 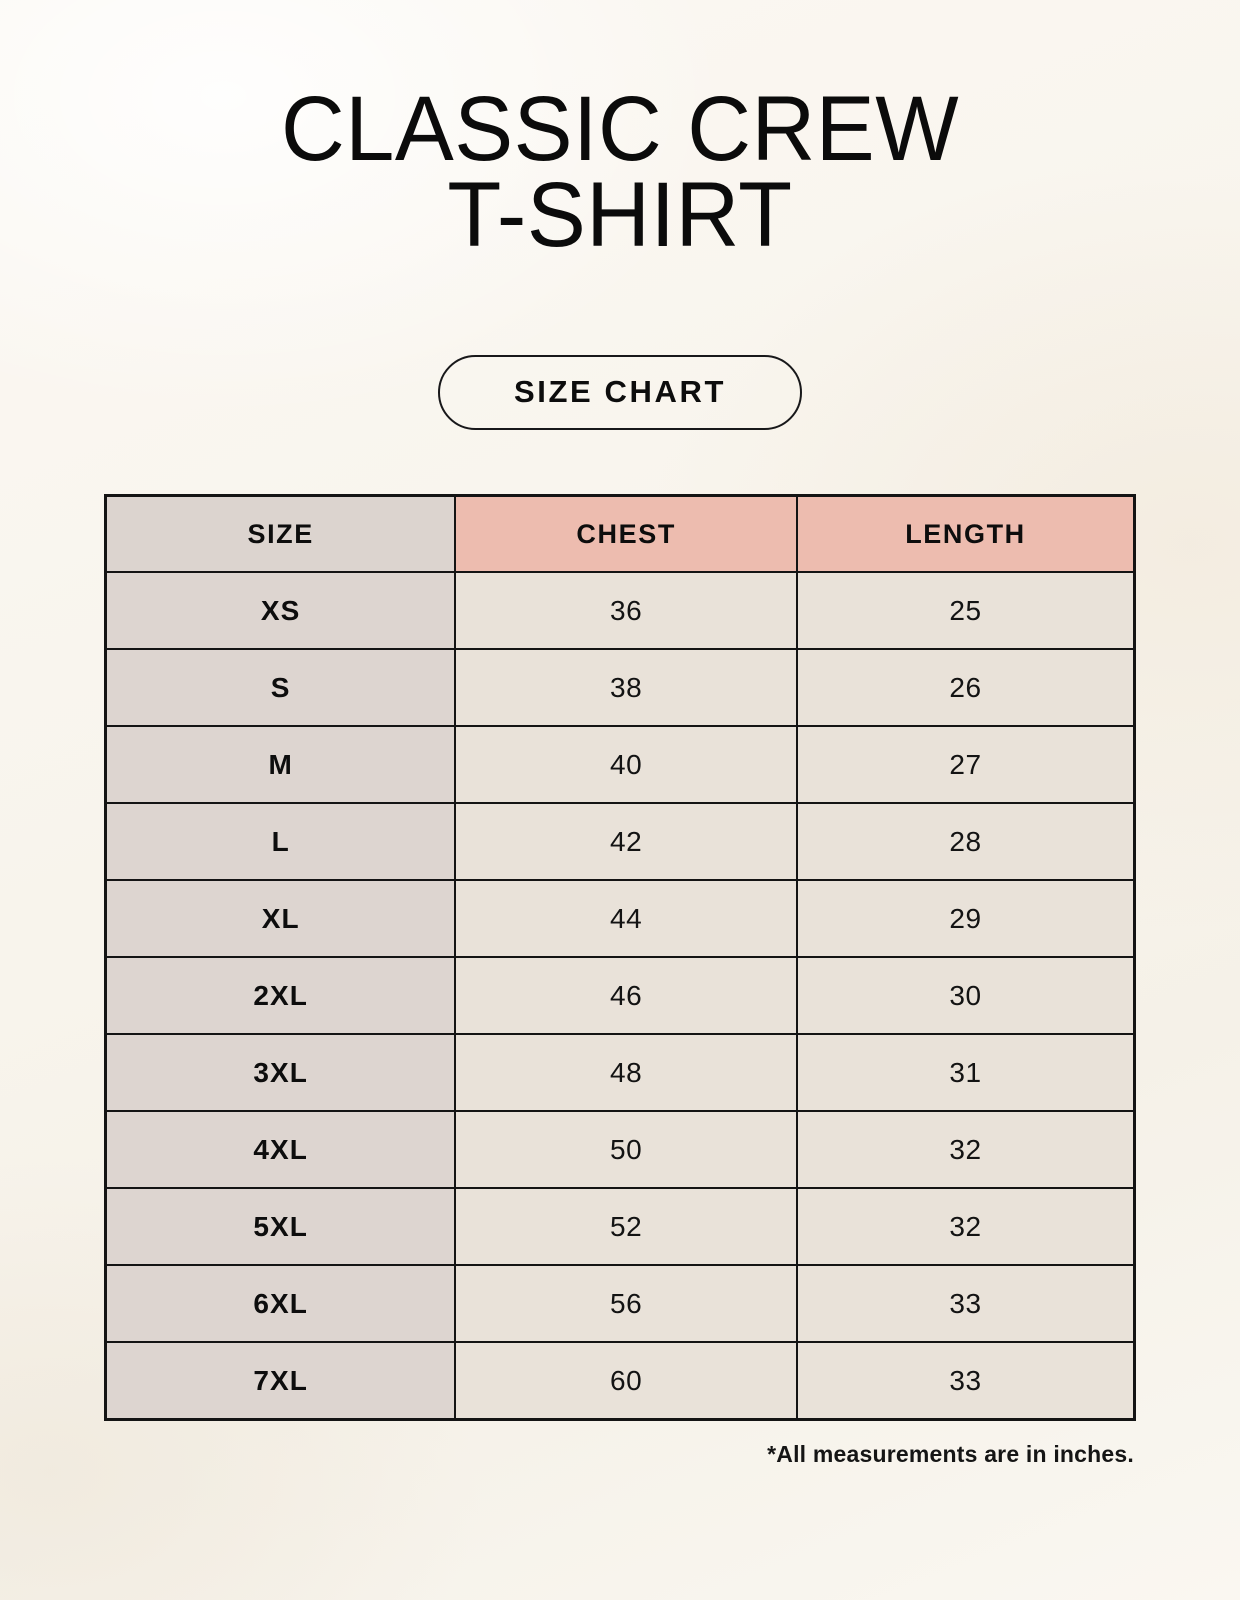 I want to click on badge-row: SIZE CHART, so click(x=620, y=392).